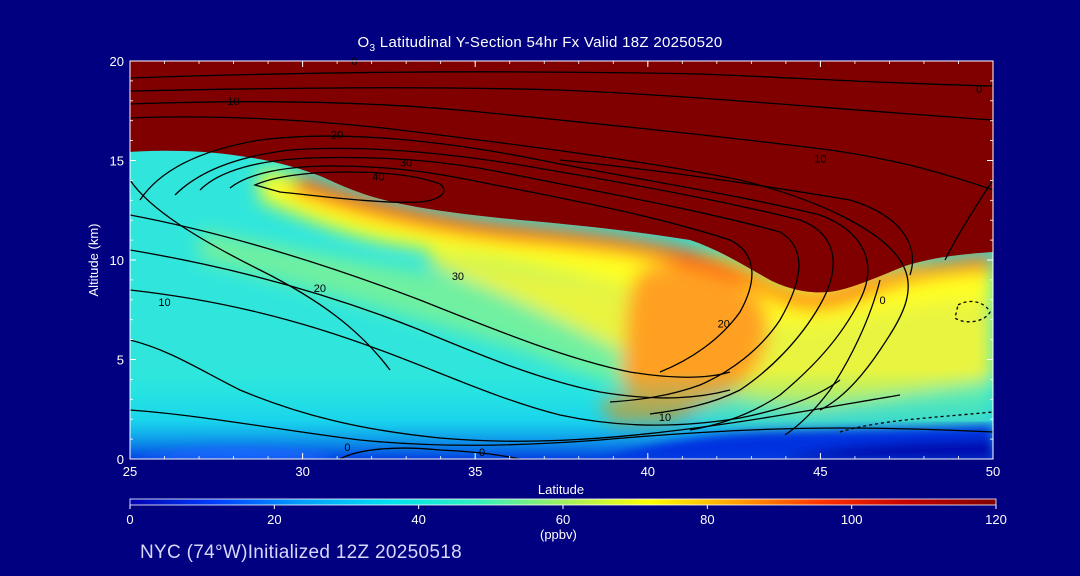 The height and width of the screenshot is (576, 1080). Describe the element at coordinates (274, 519) in the screenshot. I see `colorbar-tick-label: 20` at that location.